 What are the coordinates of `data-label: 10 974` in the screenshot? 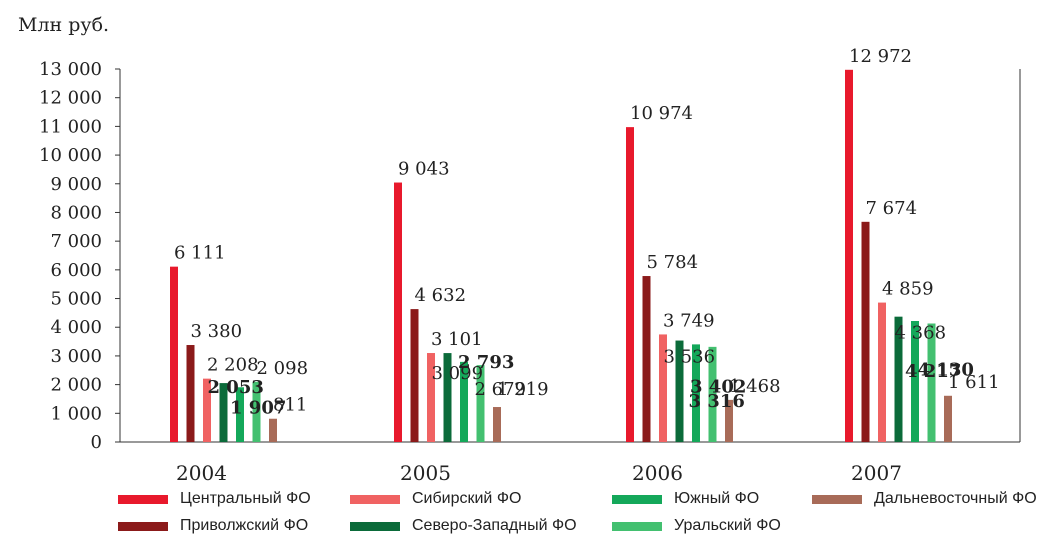 It's located at (661, 113).